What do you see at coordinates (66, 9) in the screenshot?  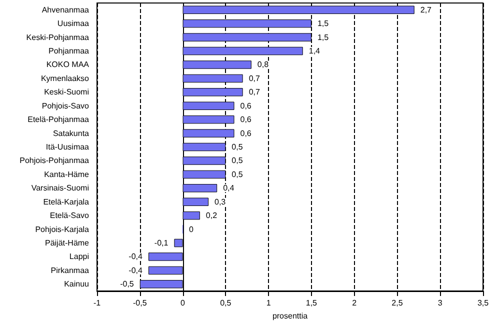 I see `y-tick-label: Ahvenanmaa` at bounding box center [66, 9].